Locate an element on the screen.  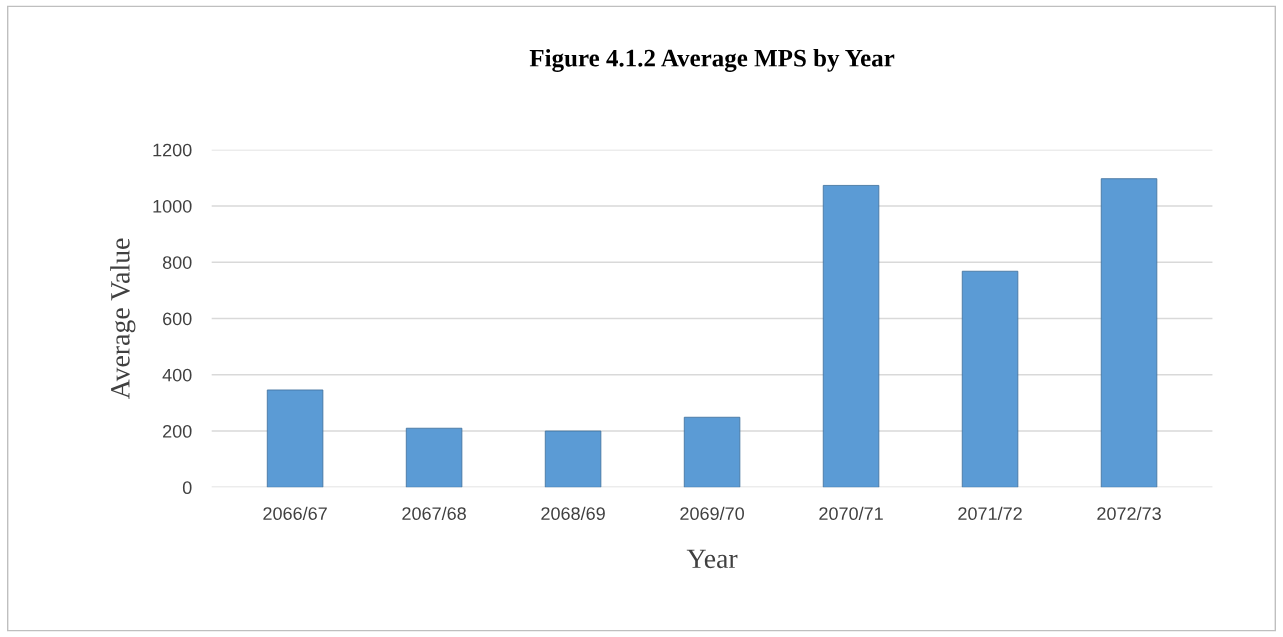
chart-title: Figure 4.1.2 Average MPS by Year is located at coordinates (712, 60).